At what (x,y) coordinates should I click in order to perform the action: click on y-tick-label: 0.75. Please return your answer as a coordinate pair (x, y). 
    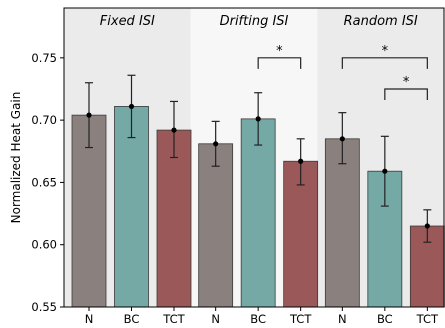
    Looking at the image, I should click on (44, 58).